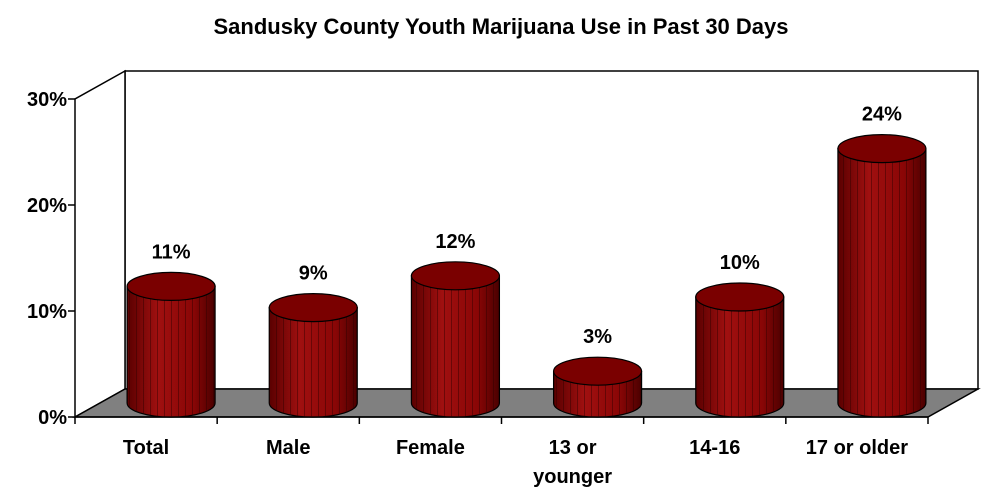 The width and height of the screenshot is (1002, 495). What do you see at coordinates (52, 418) in the screenshot?
I see `y-tick-label: 0%` at bounding box center [52, 418].